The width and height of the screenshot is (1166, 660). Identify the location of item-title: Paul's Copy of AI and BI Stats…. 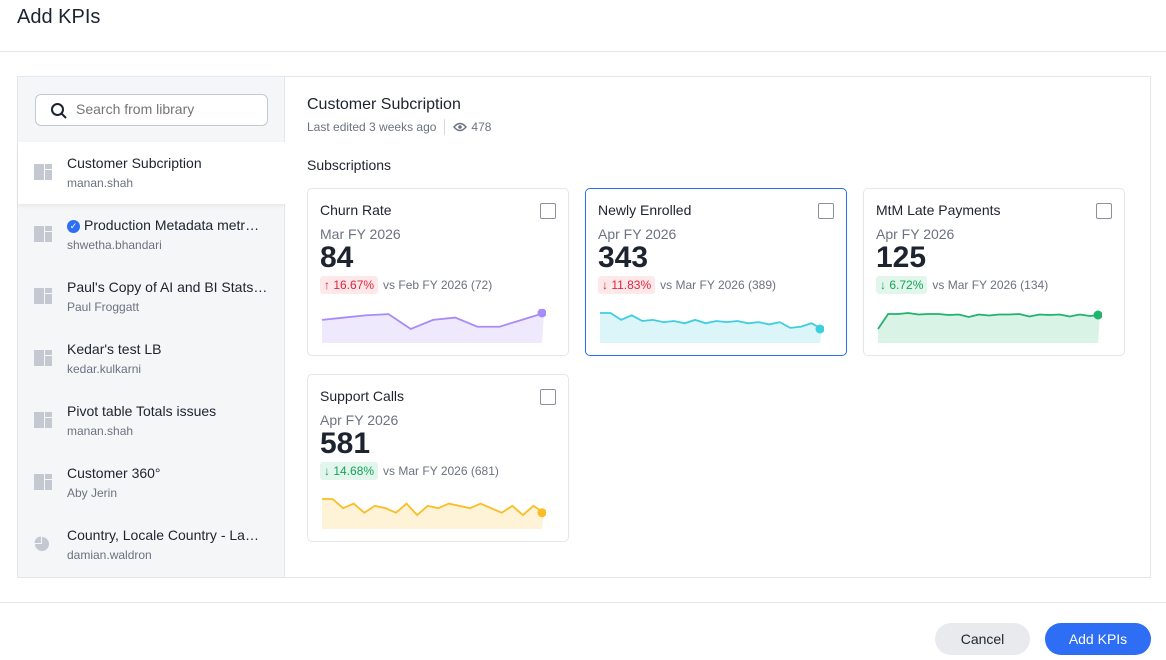
(169, 287).